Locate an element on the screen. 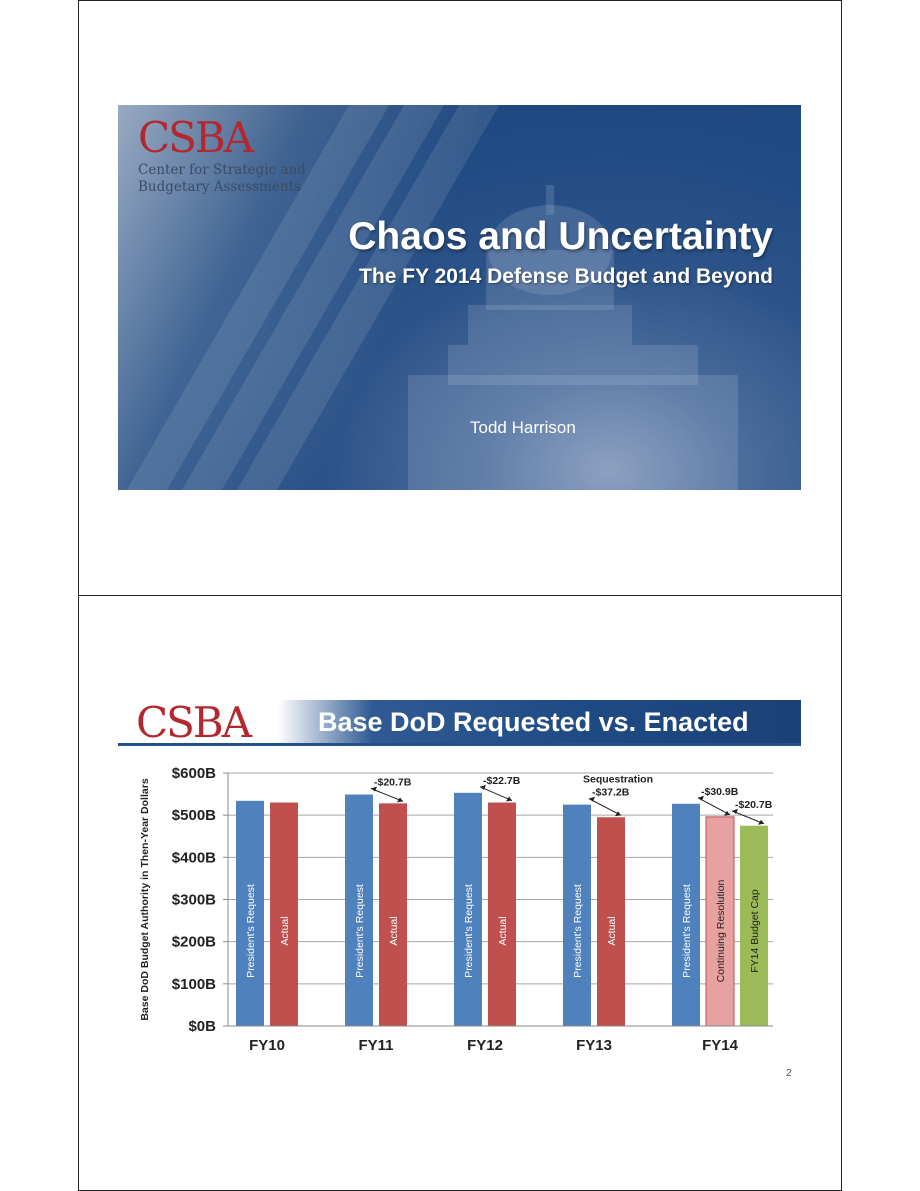  bar-budget-cap is located at coordinates (754, 925).